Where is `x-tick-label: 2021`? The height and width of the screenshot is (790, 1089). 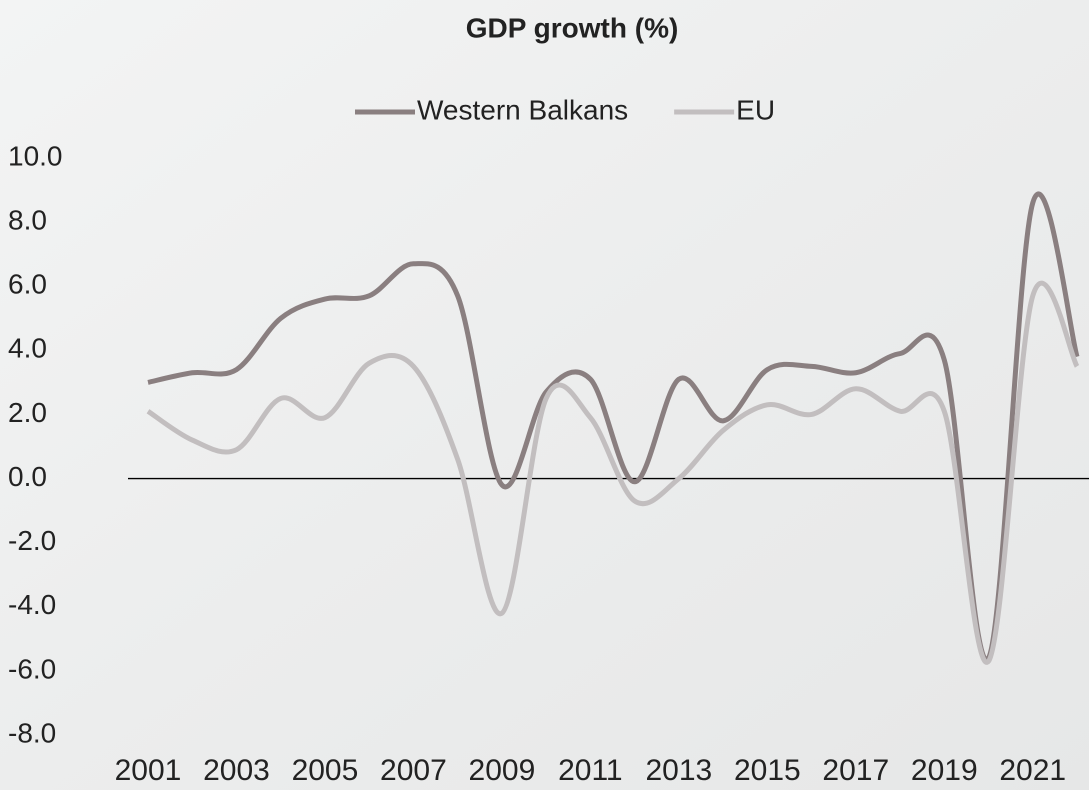
x-tick-label: 2021 is located at coordinates (1032, 770).